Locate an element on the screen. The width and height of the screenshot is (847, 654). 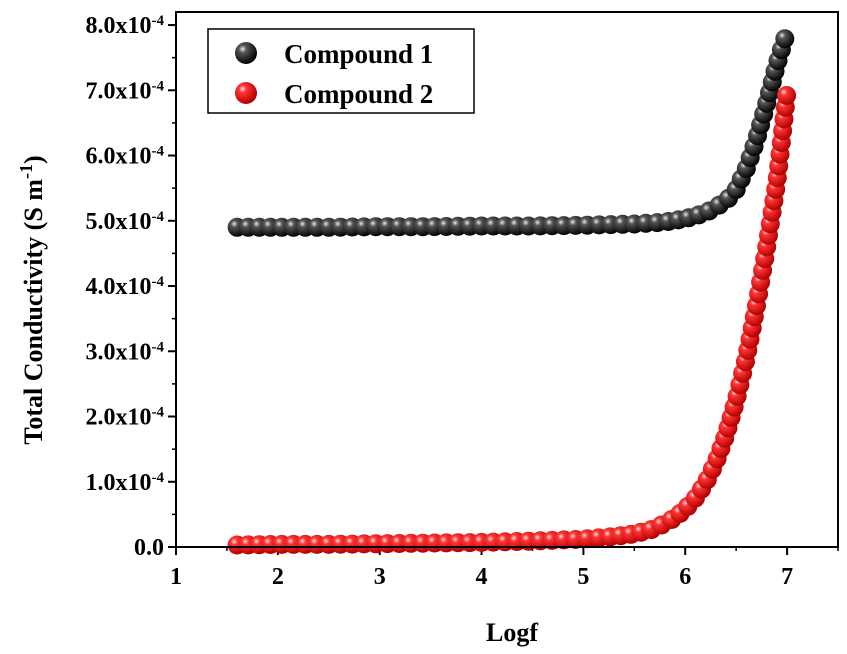
y-tick-label-main-8: 8.0x10 is located at coordinates (119, 26).